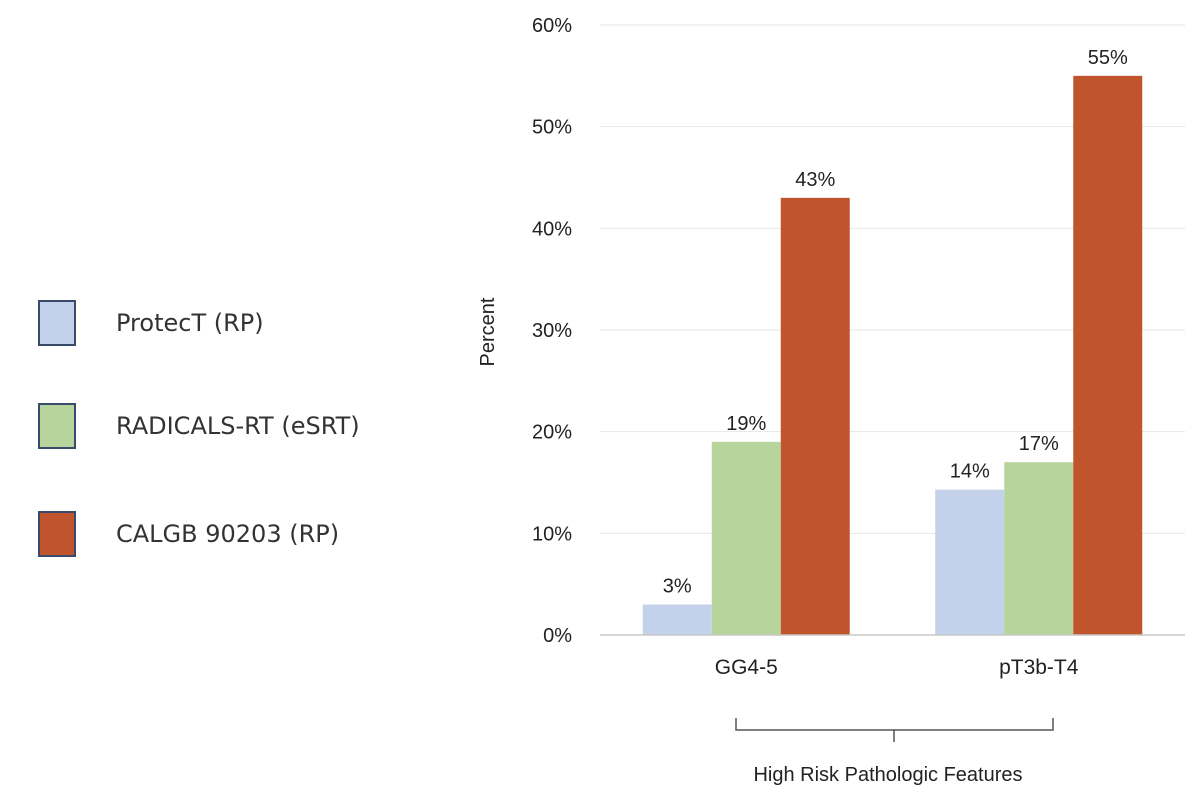 Image resolution: width=1200 pixels, height=797 pixels. What do you see at coordinates (552, 26) in the screenshot?
I see `y-tick-label: 60%` at bounding box center [552, 26].